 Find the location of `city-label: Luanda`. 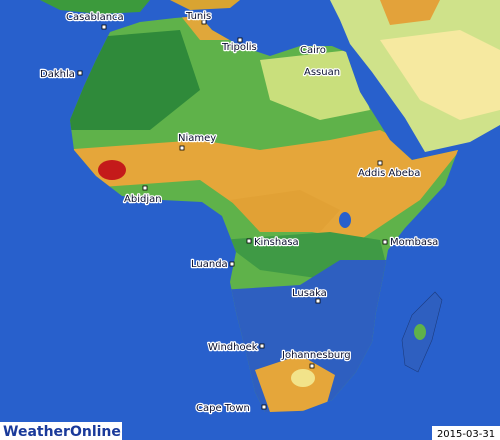

city-label: Luanda is located at coordinates (209, 264).